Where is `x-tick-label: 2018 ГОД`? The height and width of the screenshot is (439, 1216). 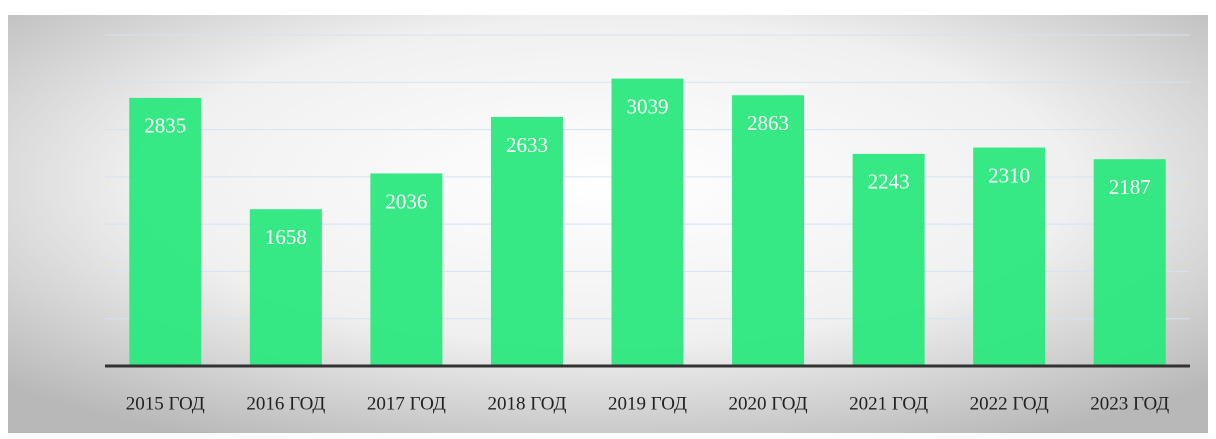 x-tick-label: 2018 ГОД is located at coordinates (526, 403).